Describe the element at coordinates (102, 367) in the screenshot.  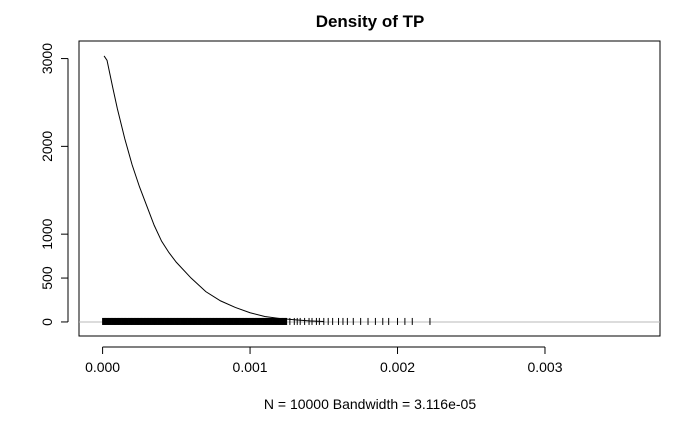
I see `x-tick-label: 0.000` at that location.